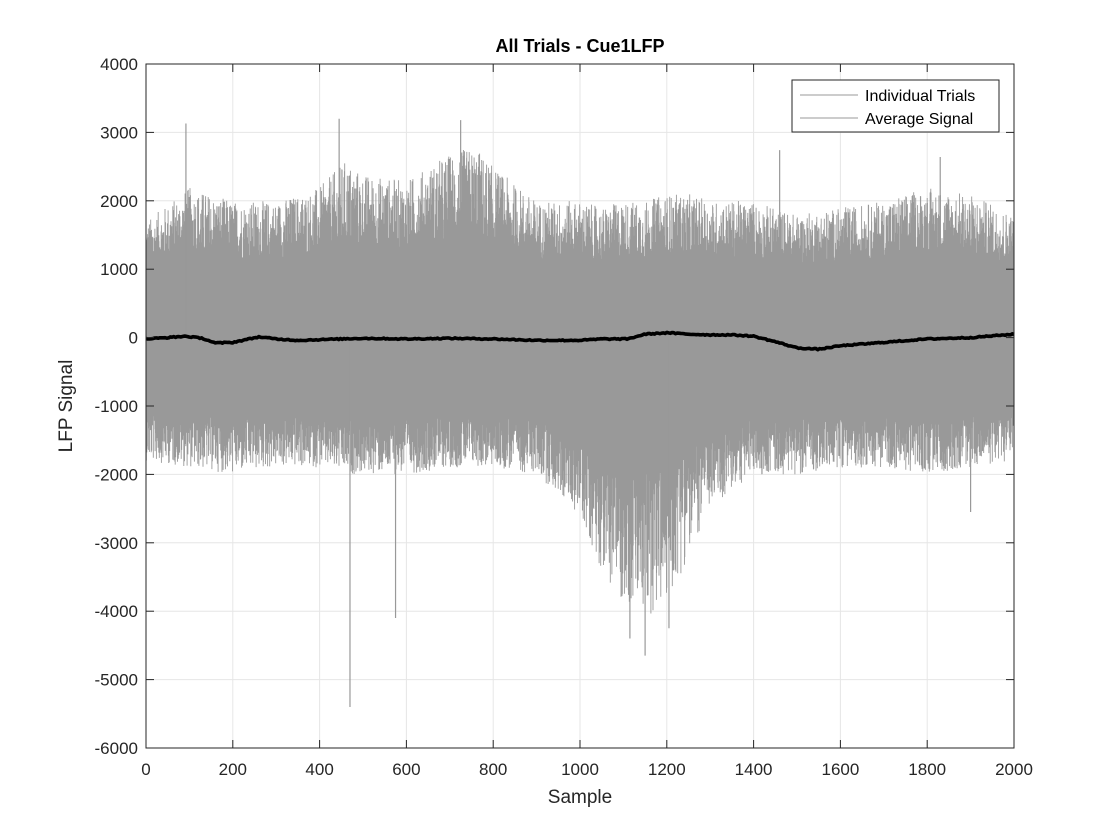 The height and width of the screenshot is (840, 1120). I want to click on x-tick-label: 1400, so click(754, 769).